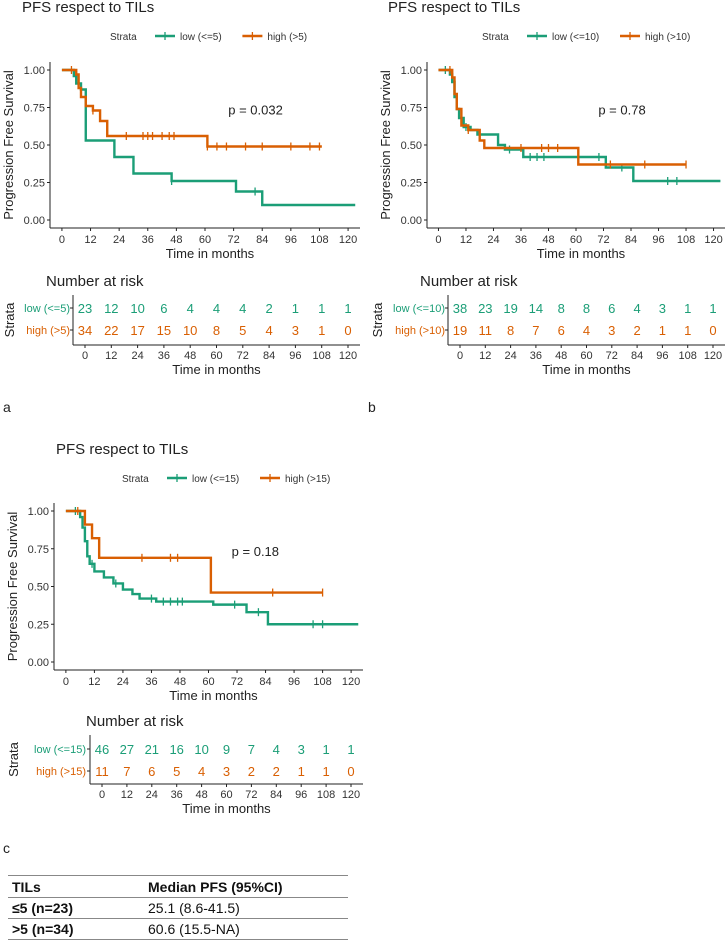 This screenshot has width=725, height=947. Describe the element at coordinates (111, 330) in the screenshot. I see `risk-count: 22` at that location.